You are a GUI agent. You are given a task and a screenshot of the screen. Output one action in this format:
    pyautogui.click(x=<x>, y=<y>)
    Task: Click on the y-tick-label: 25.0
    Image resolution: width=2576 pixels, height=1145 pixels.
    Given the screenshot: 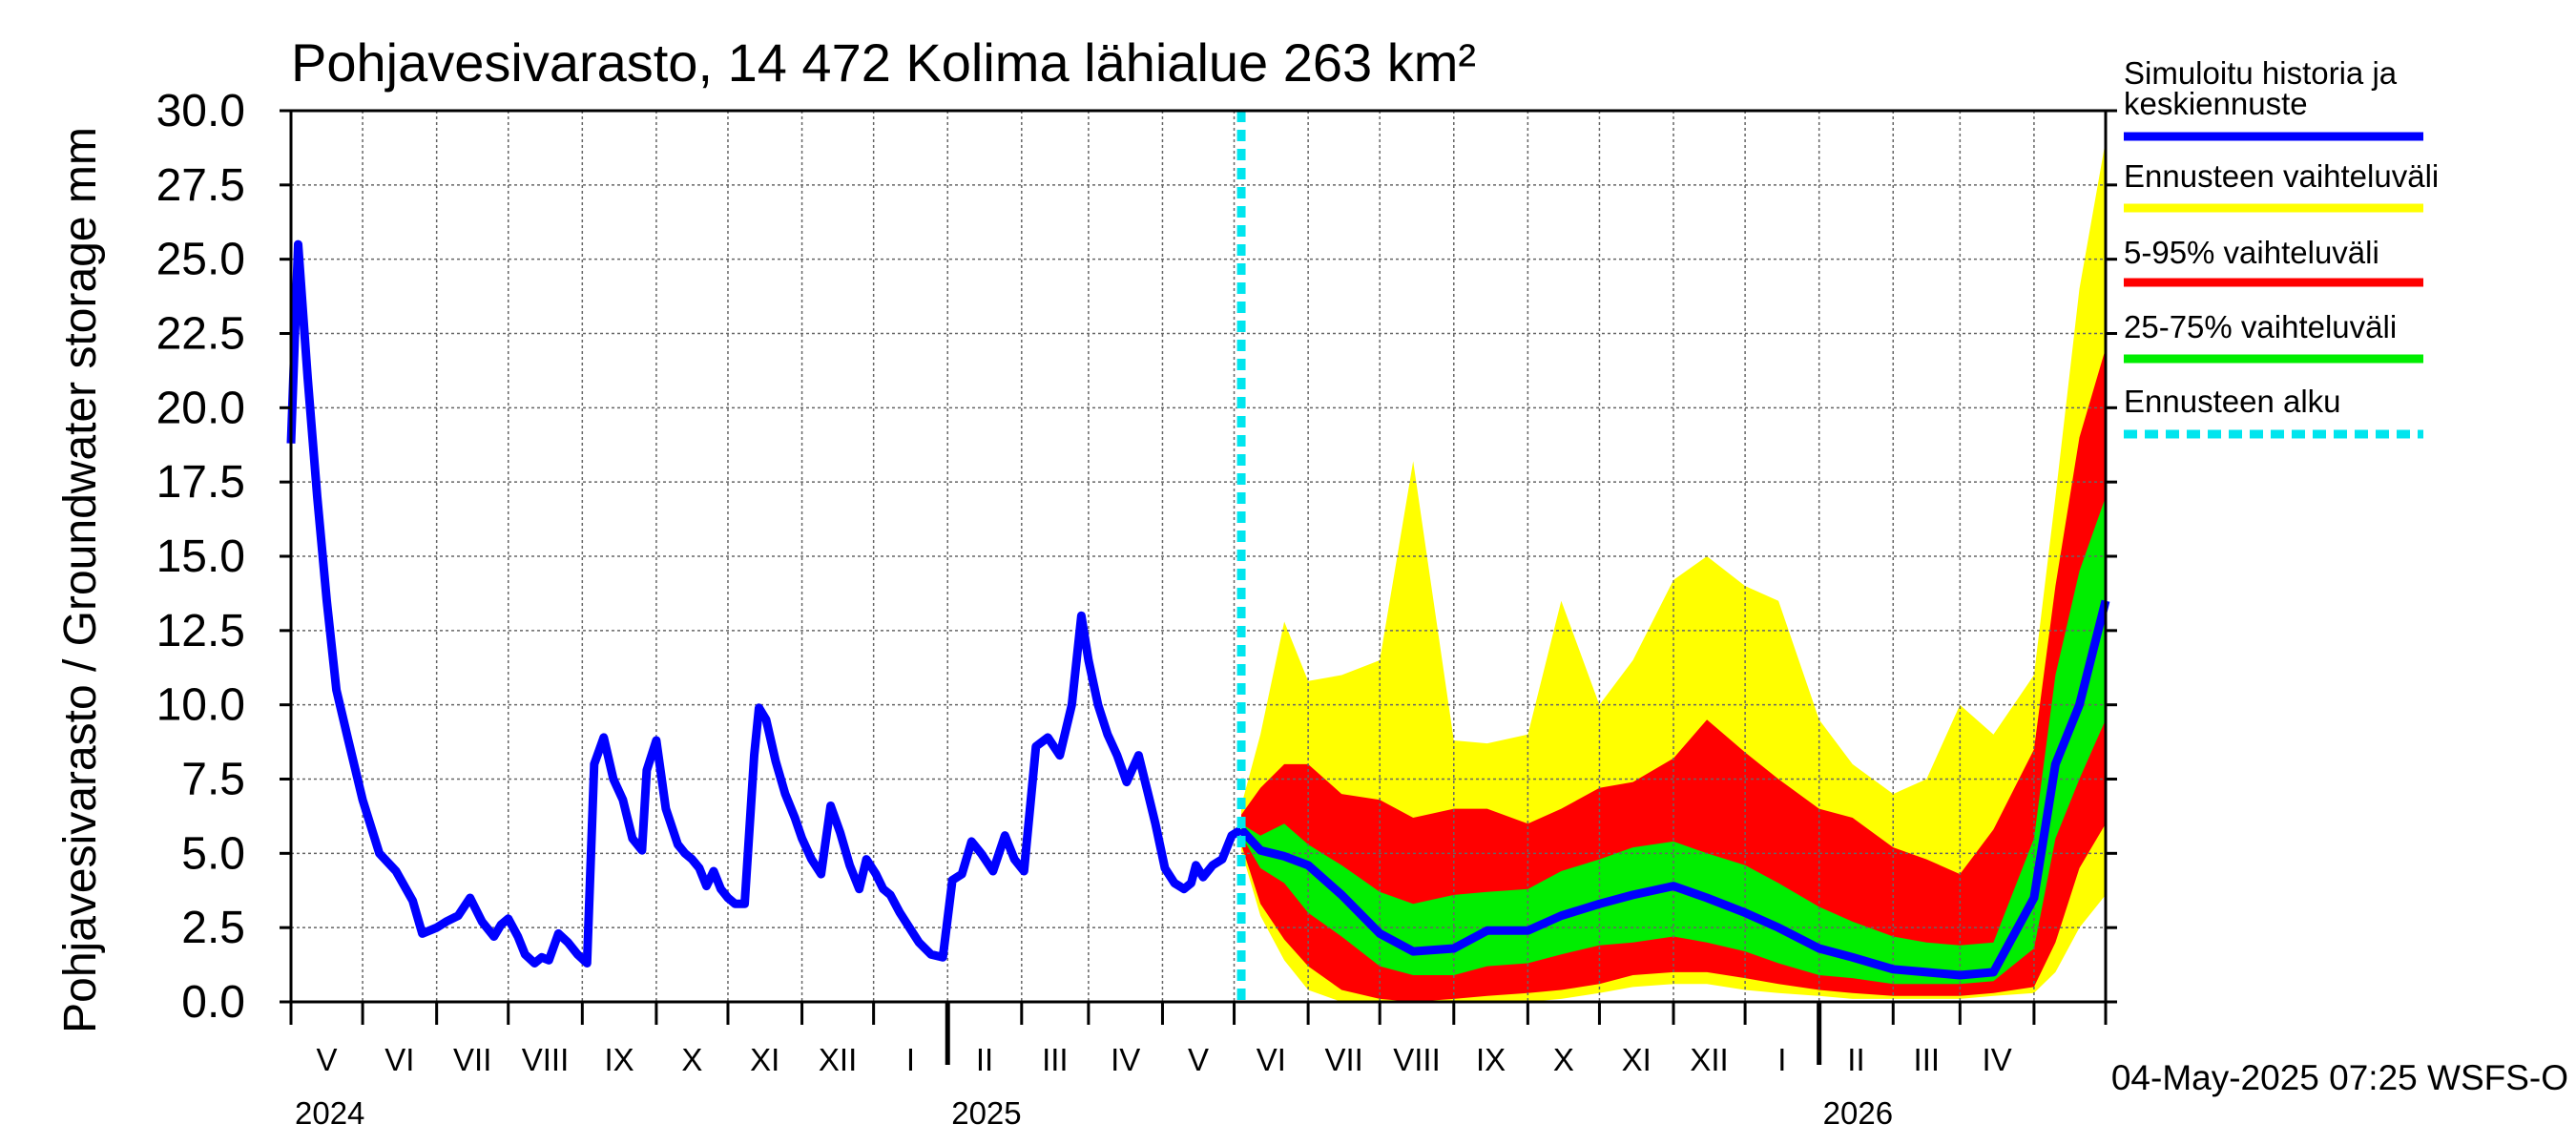 What is the action you would take?
    pyautogui.click(x=200, y=260)
    